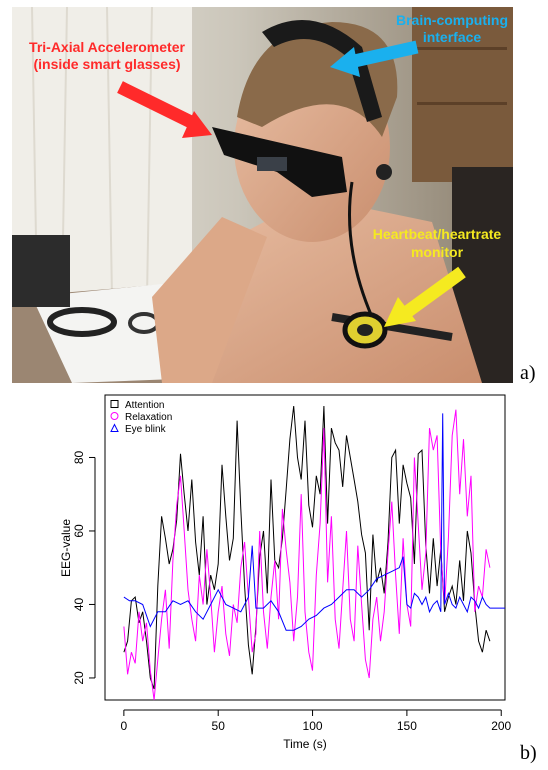 This screenshot has width=548, height=770. Describe the element at coordinates (106, 64) in the screenshot. I see `accelerometer-label-line2: (inside smart glasses)` at that location.